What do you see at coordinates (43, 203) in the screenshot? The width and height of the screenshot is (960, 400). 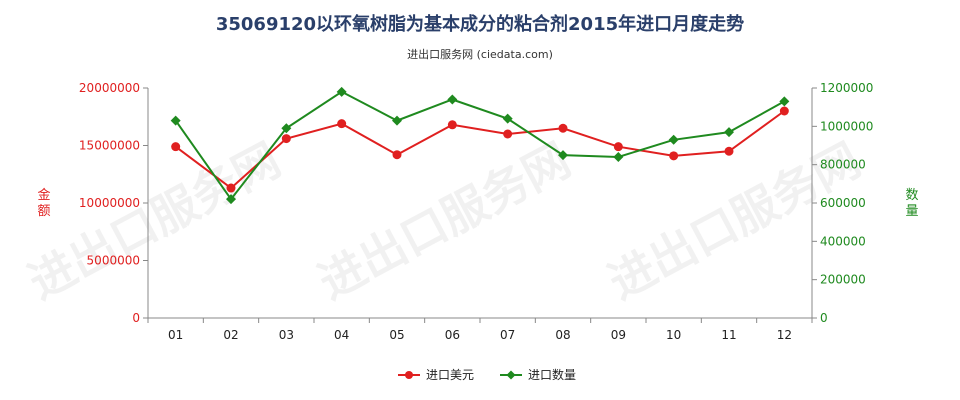 I see `left-axis-title: 金额` at bounding box center [43, 203].